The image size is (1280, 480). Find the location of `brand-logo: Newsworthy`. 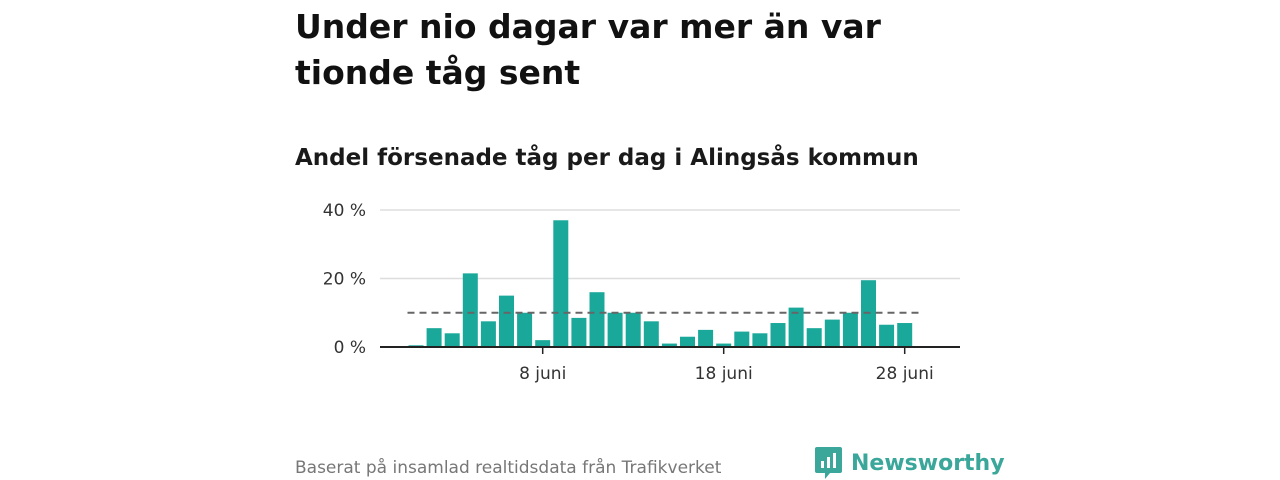

brand-logo: Newsworthy is located at coordinates (909, 463).